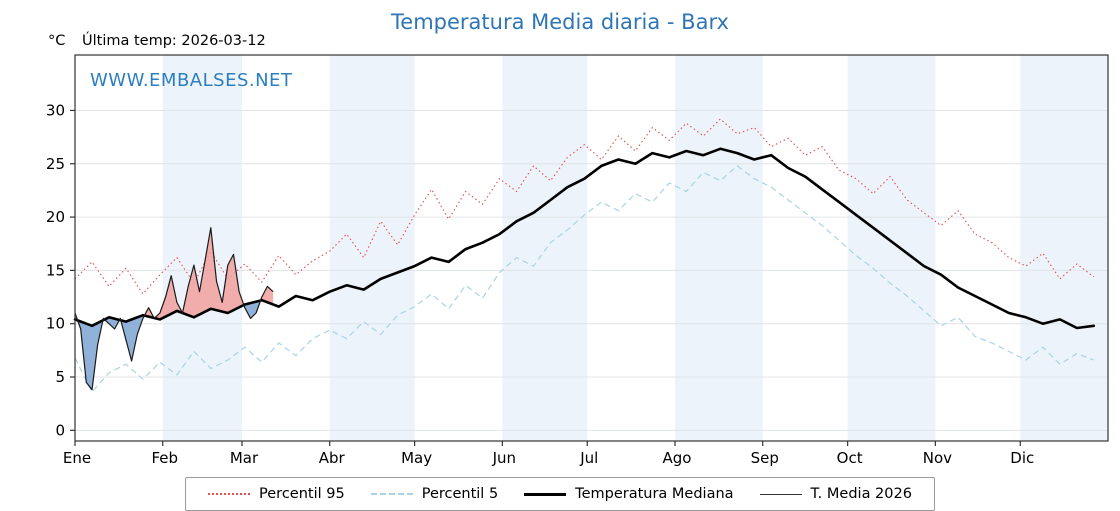 The width and height of the screenshot is (1120, 511). Describe the element at coordinates (55, 217) in the screenshot. I see `y-tick-label: 20` at that location.